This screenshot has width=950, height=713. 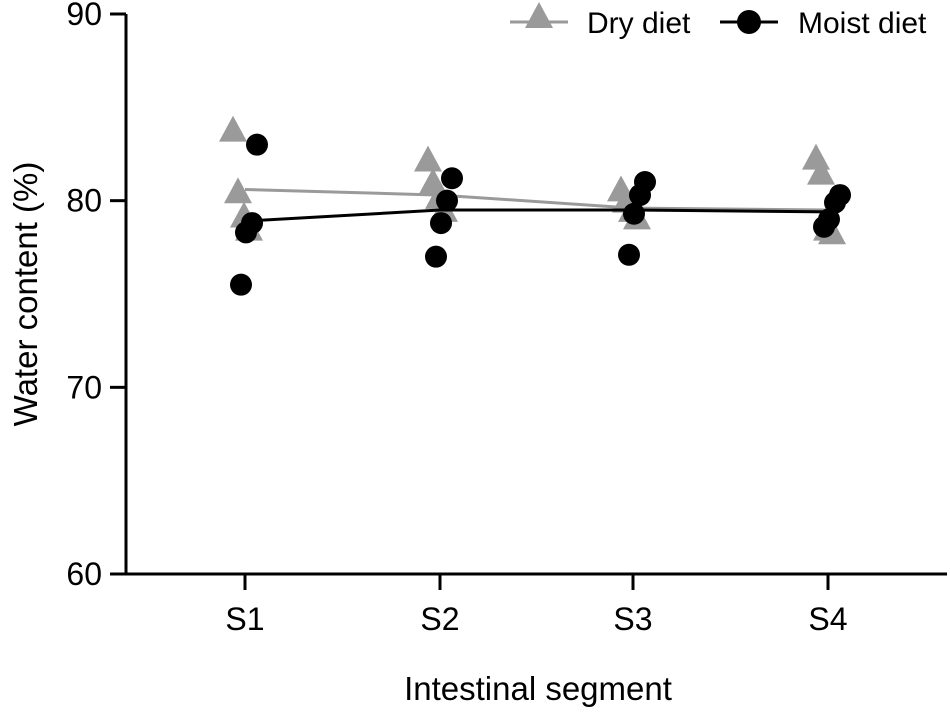 What do you see at coordinates (536, 199) in the screenshot?
I see `mean-line-dry` at bounding box center [536, 199].